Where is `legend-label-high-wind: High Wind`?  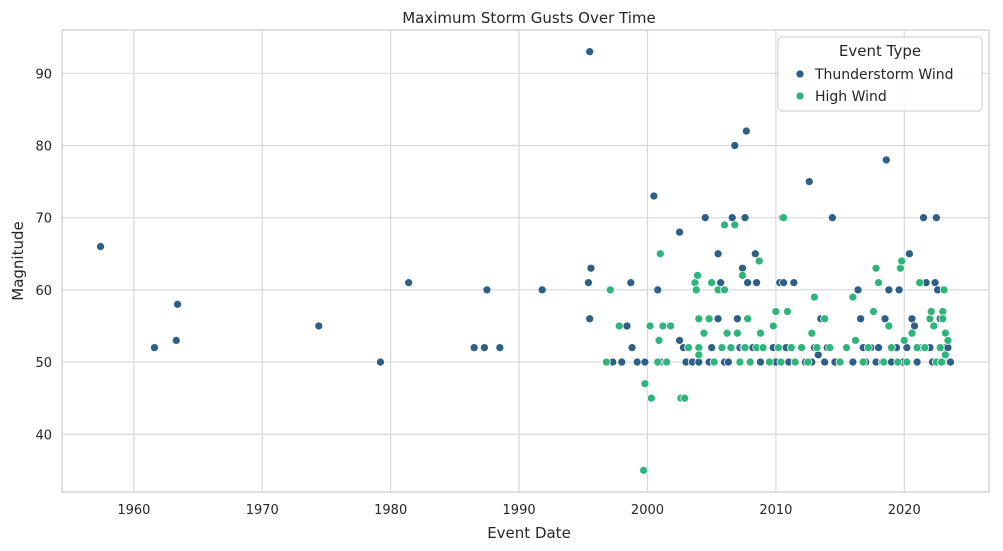
legend-label-high-wind: High Wind is located at coordinates (851, 97).